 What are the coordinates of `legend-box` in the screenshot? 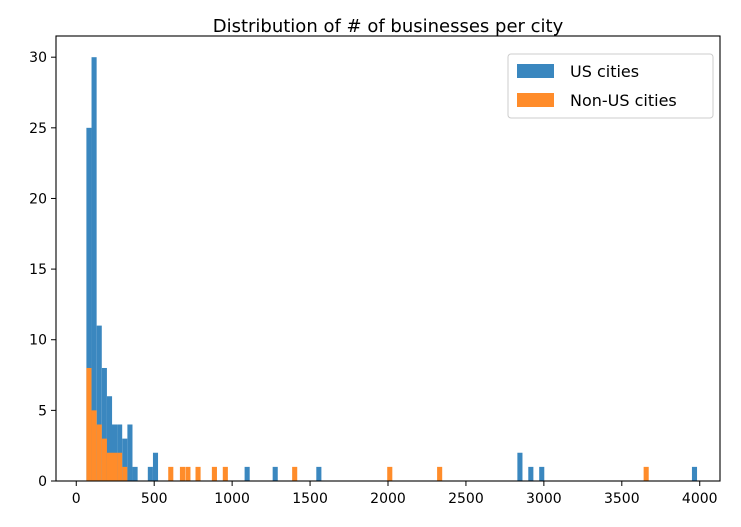 It's located at (610, 86).